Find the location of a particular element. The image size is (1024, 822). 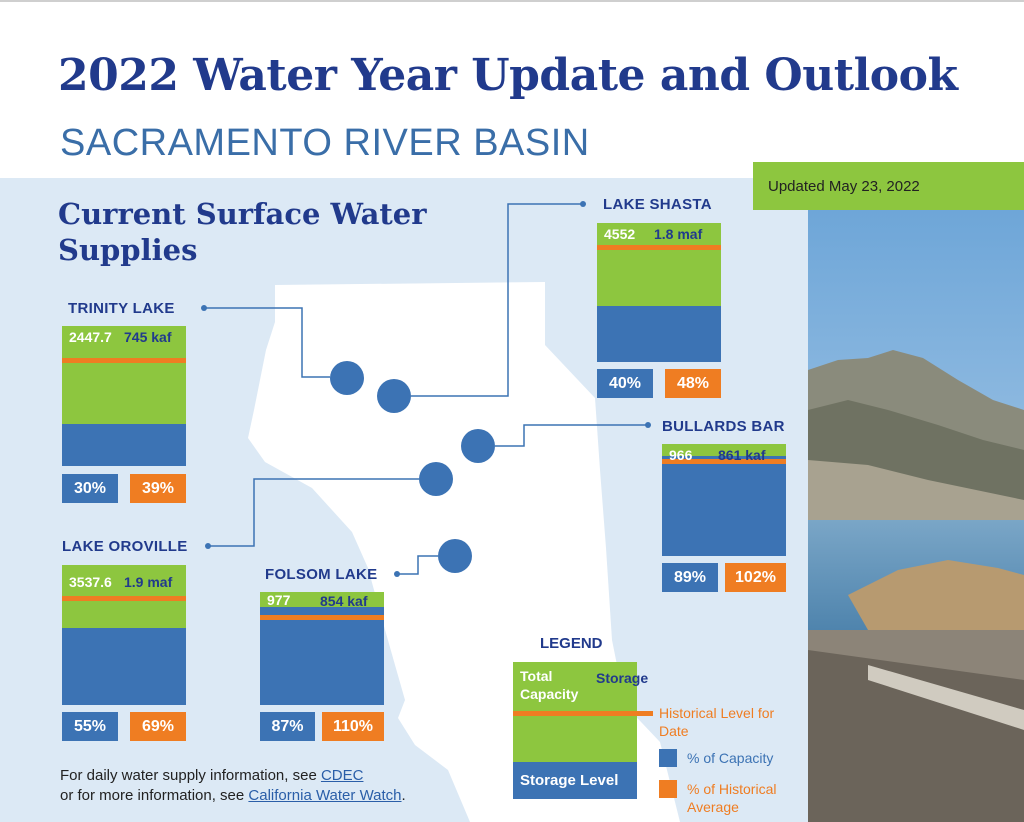

california-water-watch-link: California Water Watch is located at coordinates (325, 795).